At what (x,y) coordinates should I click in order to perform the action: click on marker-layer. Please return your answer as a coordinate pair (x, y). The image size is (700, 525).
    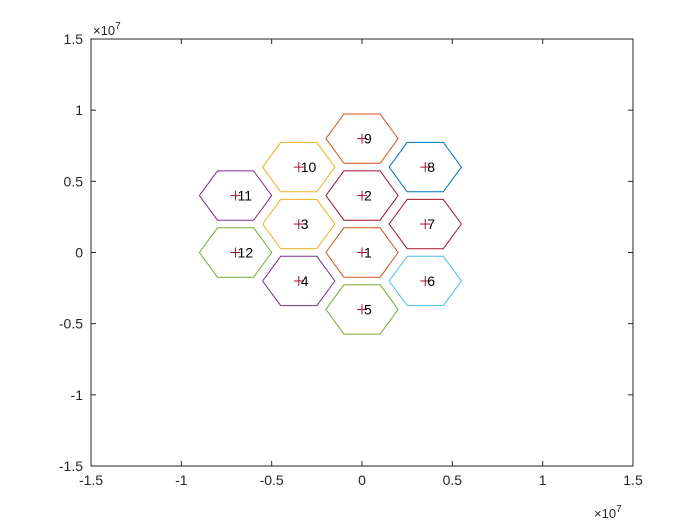
    Looking at the image, I should click on (330, 224).